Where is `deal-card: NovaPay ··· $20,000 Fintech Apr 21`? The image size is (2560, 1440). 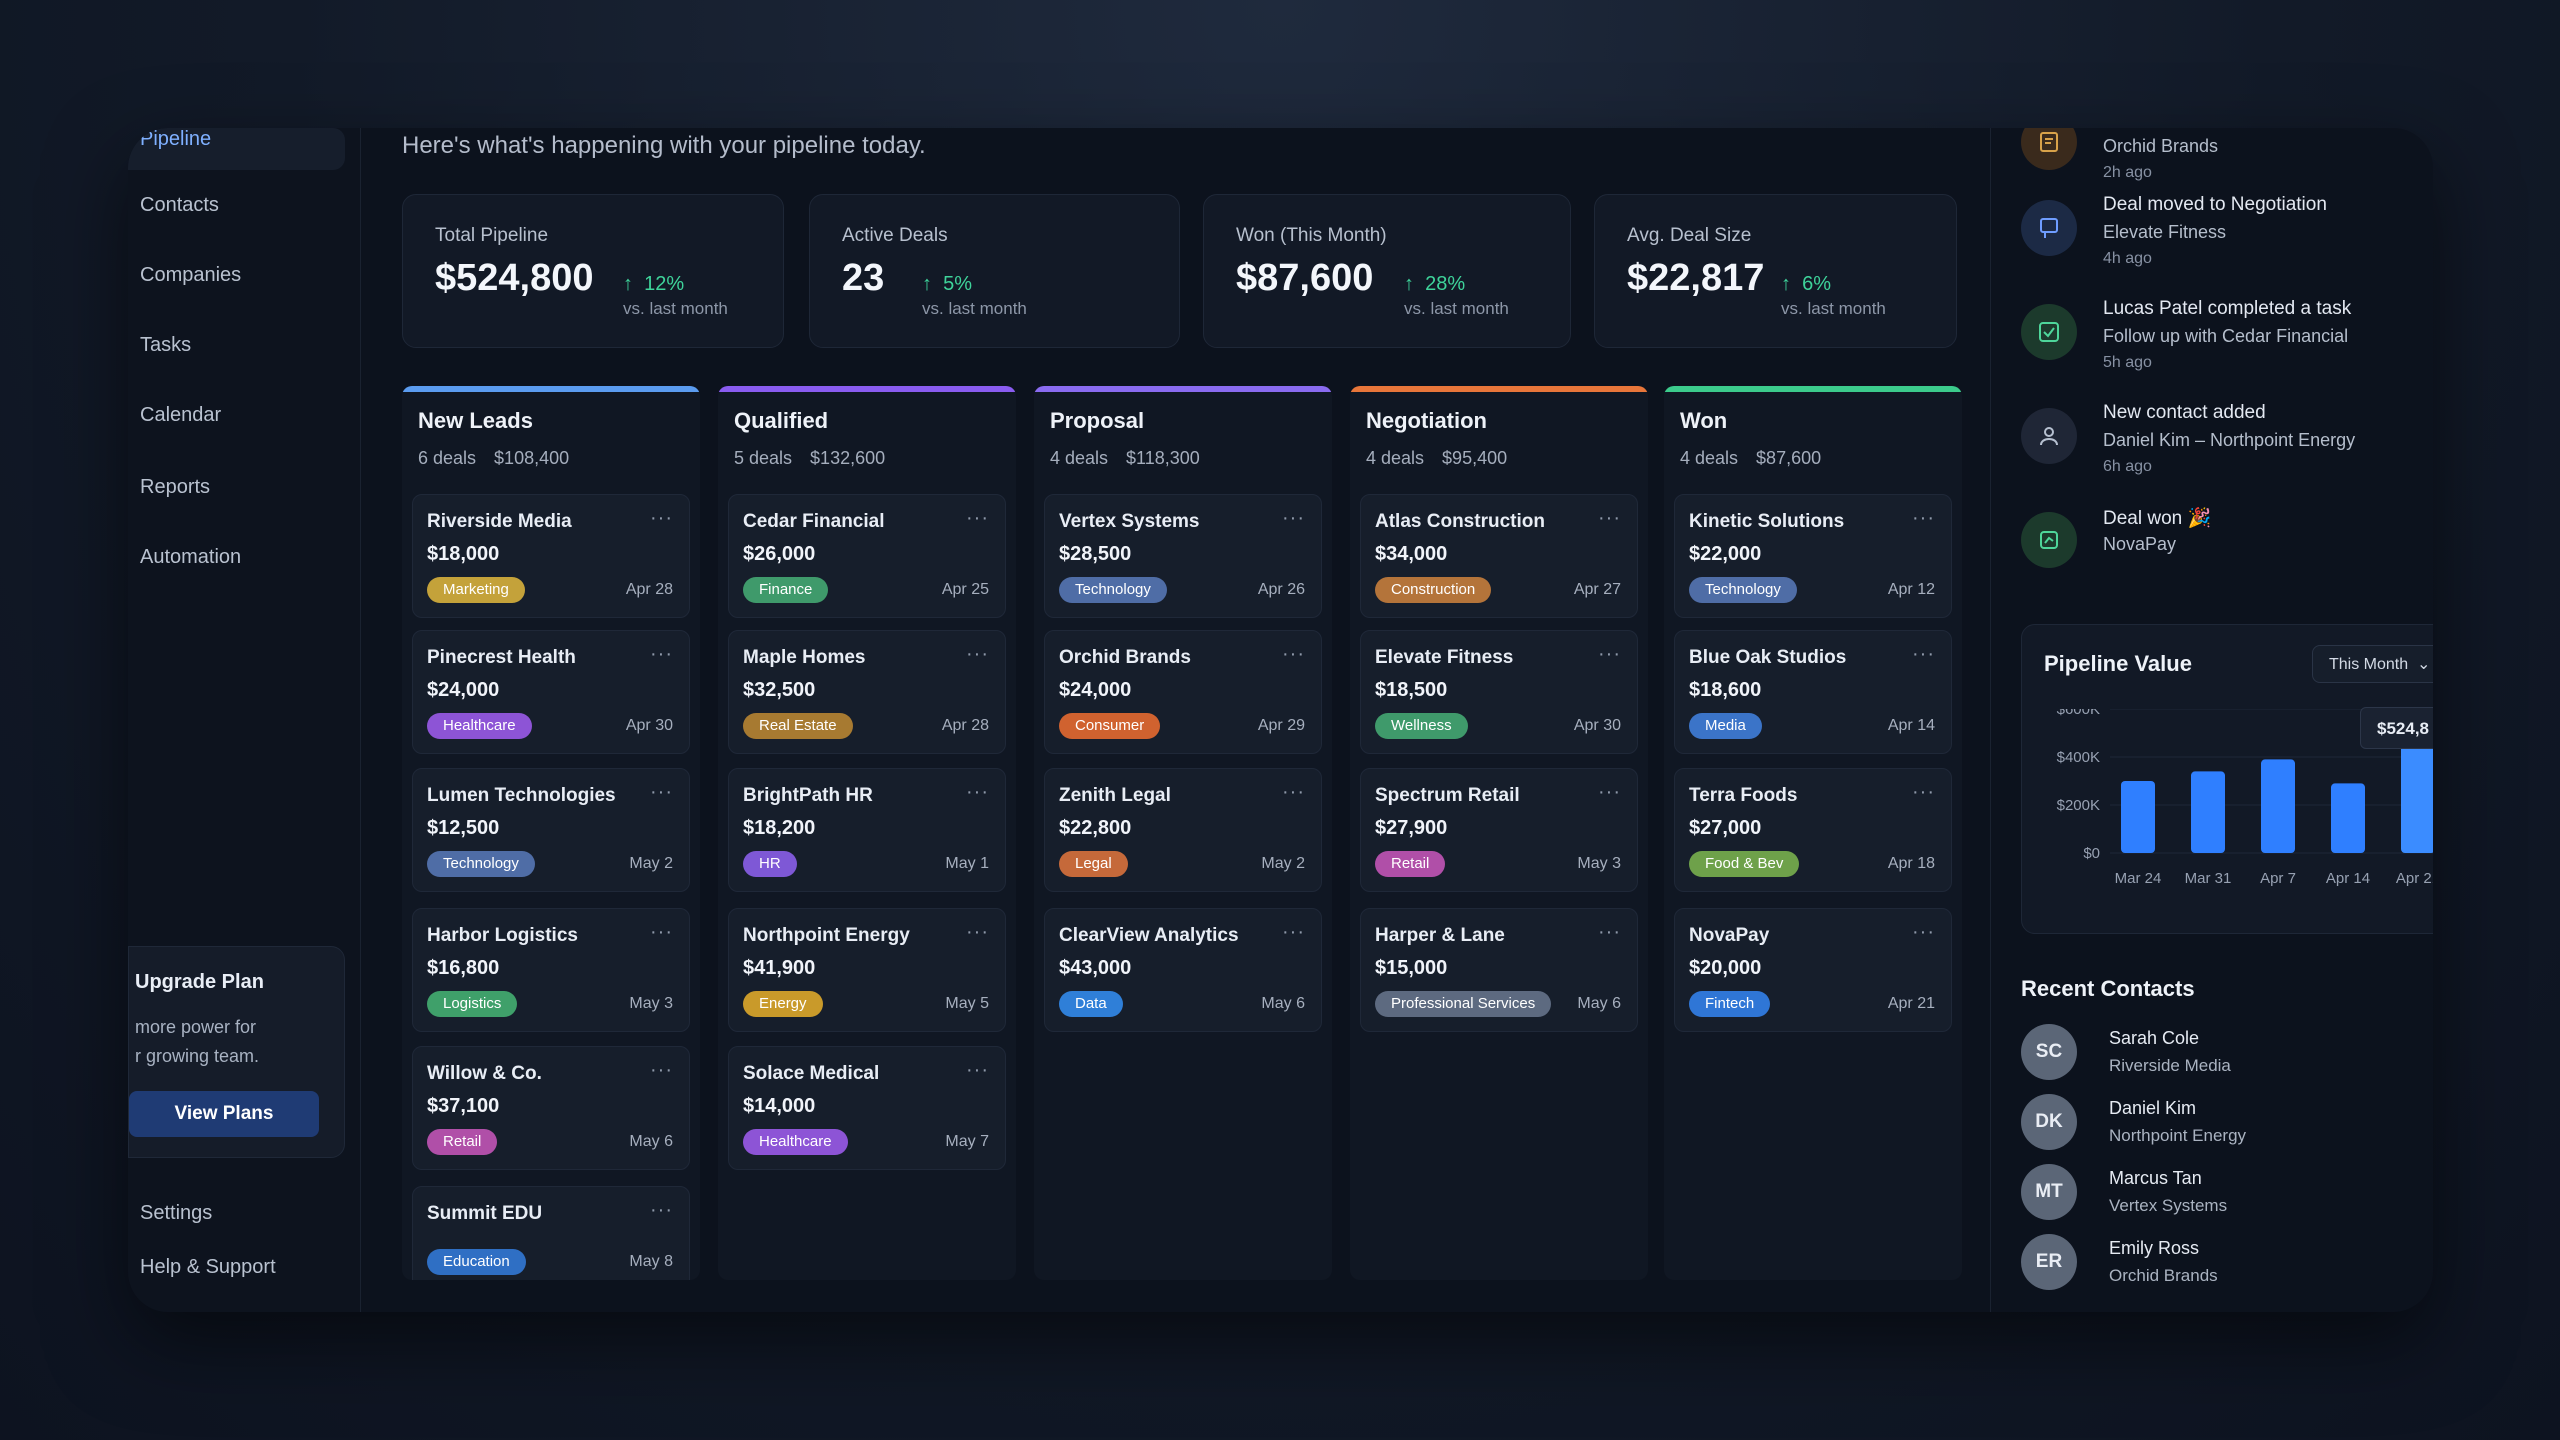 deal-card: NovaPay ··· $20,000 Fintech Apr 21 is located at coordinates (1813, 970).